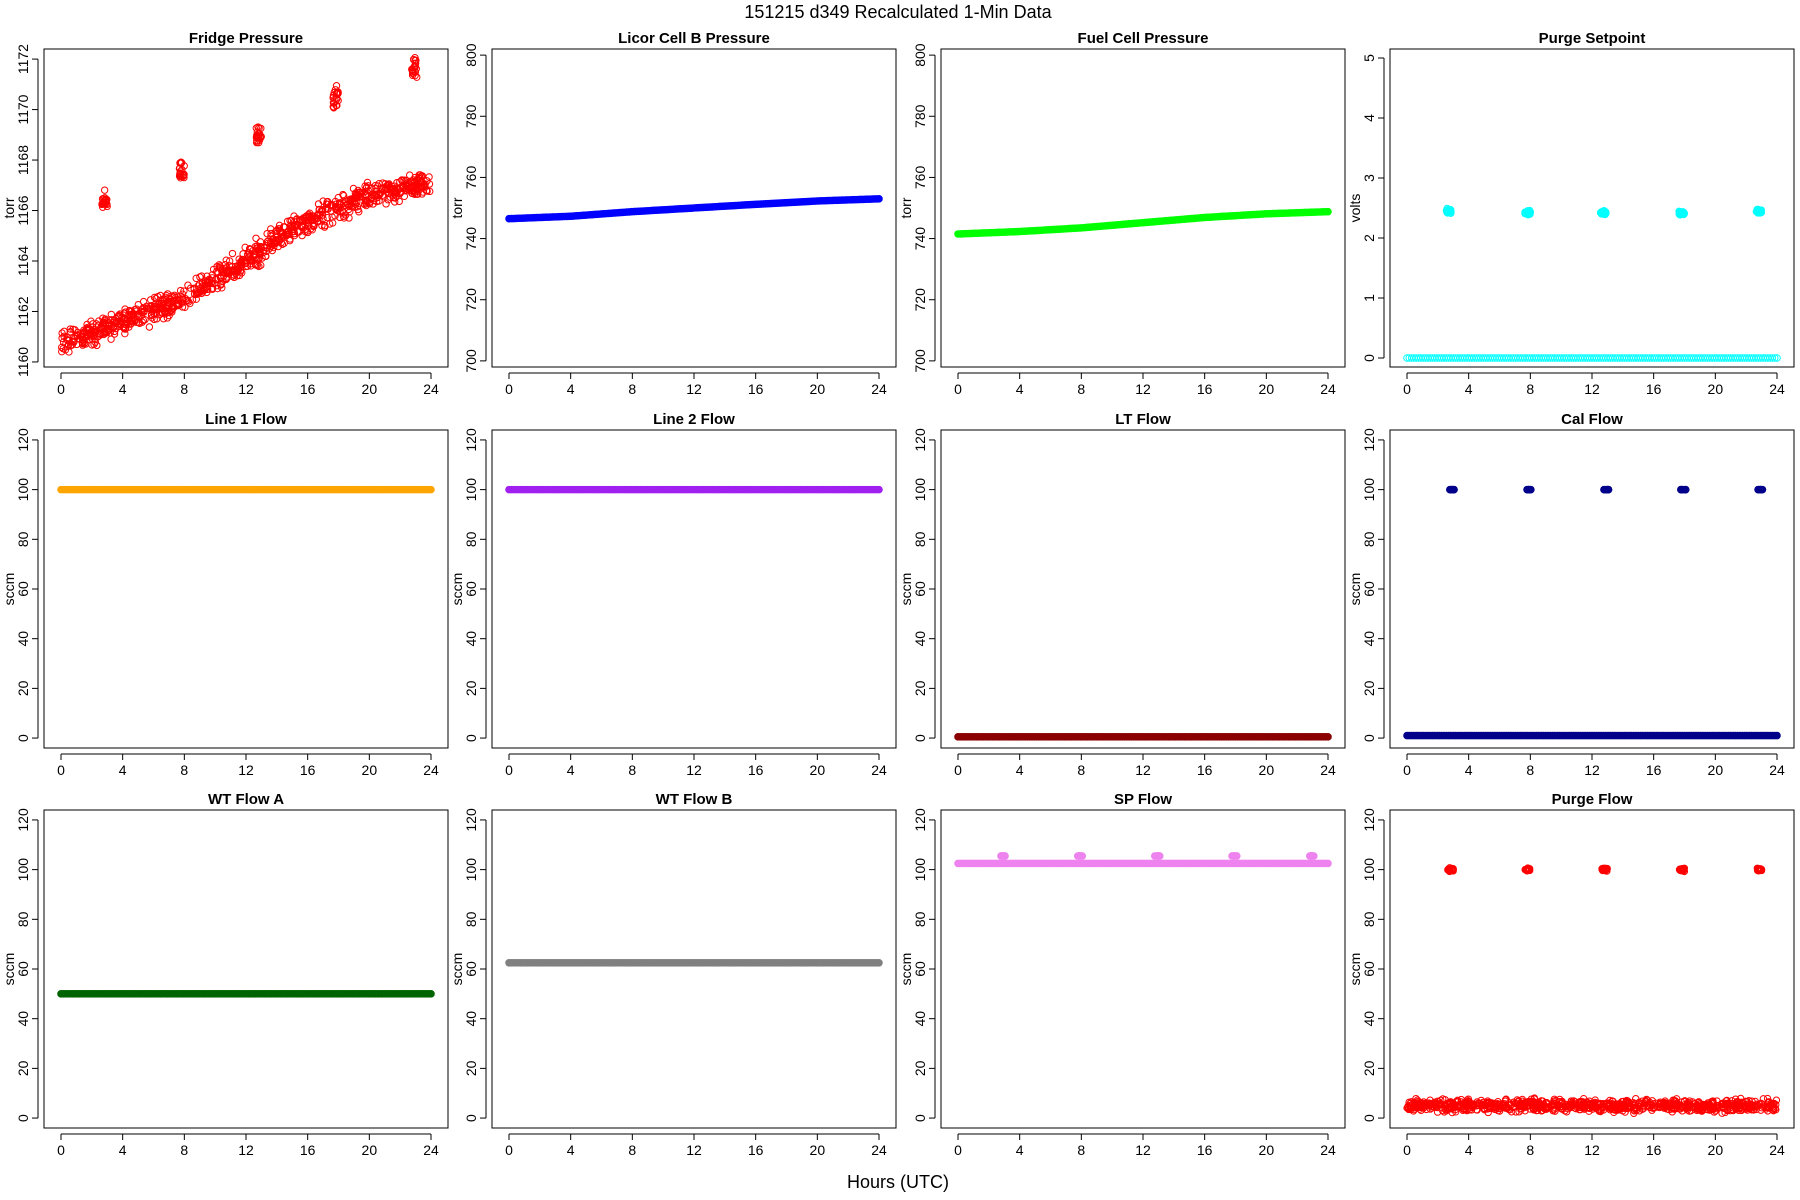 The width and height of the screenshot is (1800, 1200). I want to click on panel-title: WT Flow A, so click(246, 799).